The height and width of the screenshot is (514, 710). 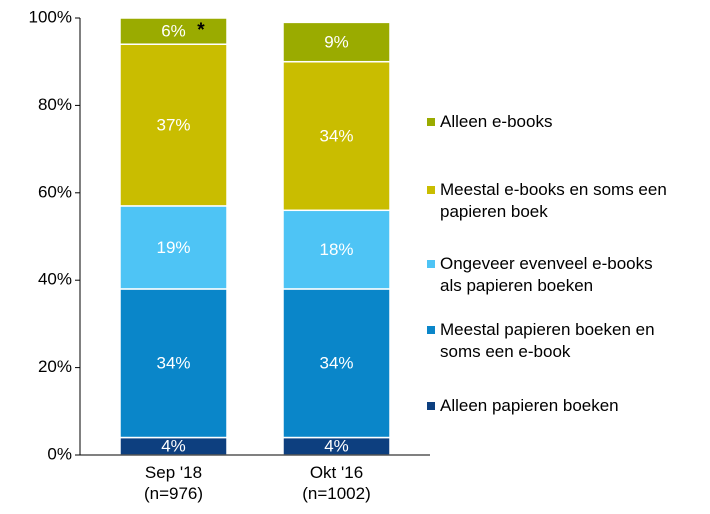 I want to click on y-tick-label: 100%, so click(x=50, y=16).